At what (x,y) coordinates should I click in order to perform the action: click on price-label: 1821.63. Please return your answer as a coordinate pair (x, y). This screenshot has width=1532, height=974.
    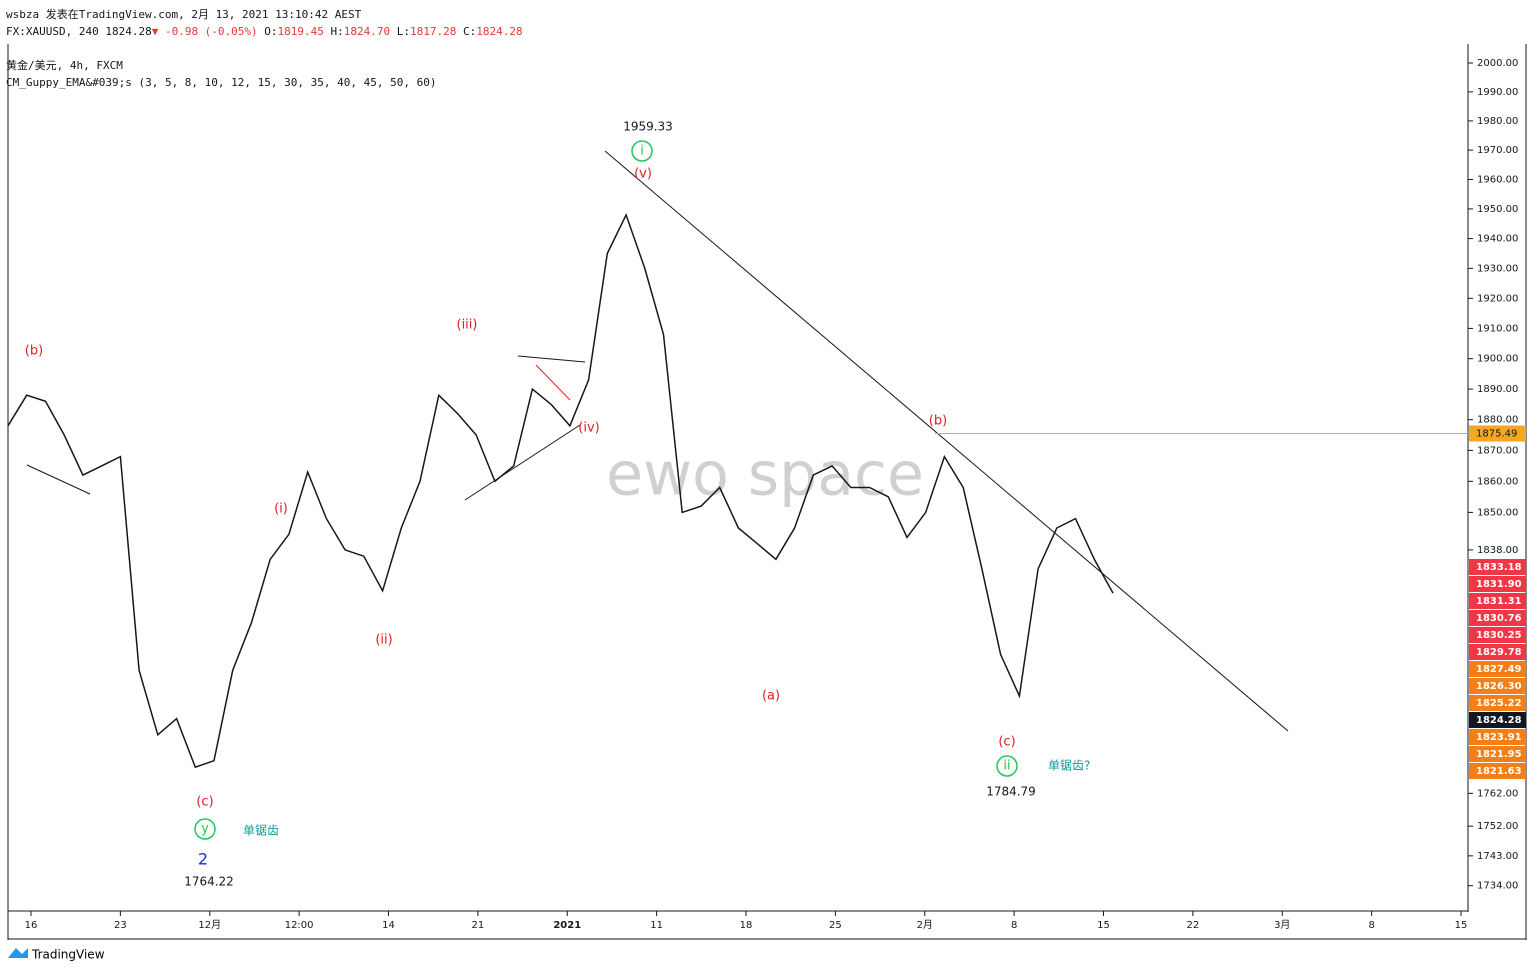
    Looking at the image, I should click on (1499, 771).